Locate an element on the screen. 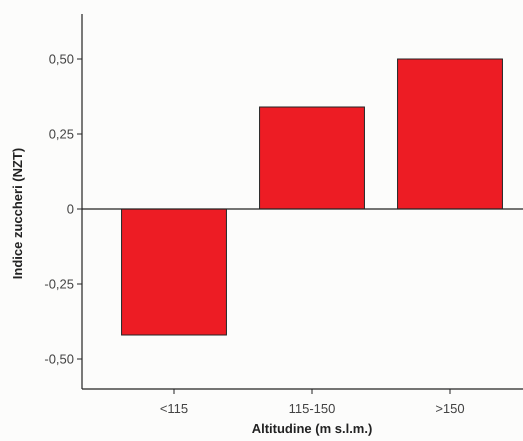 Image resolution: width=523 pixels, height=441 pixels. y-tick-label: 0 is located at coordinates (70, 209).